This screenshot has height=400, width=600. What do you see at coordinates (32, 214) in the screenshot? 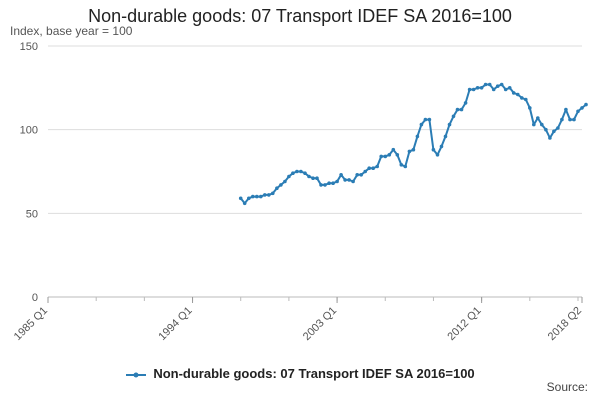
I see `y-tick-label: 50` at bounding box center [32, 214].